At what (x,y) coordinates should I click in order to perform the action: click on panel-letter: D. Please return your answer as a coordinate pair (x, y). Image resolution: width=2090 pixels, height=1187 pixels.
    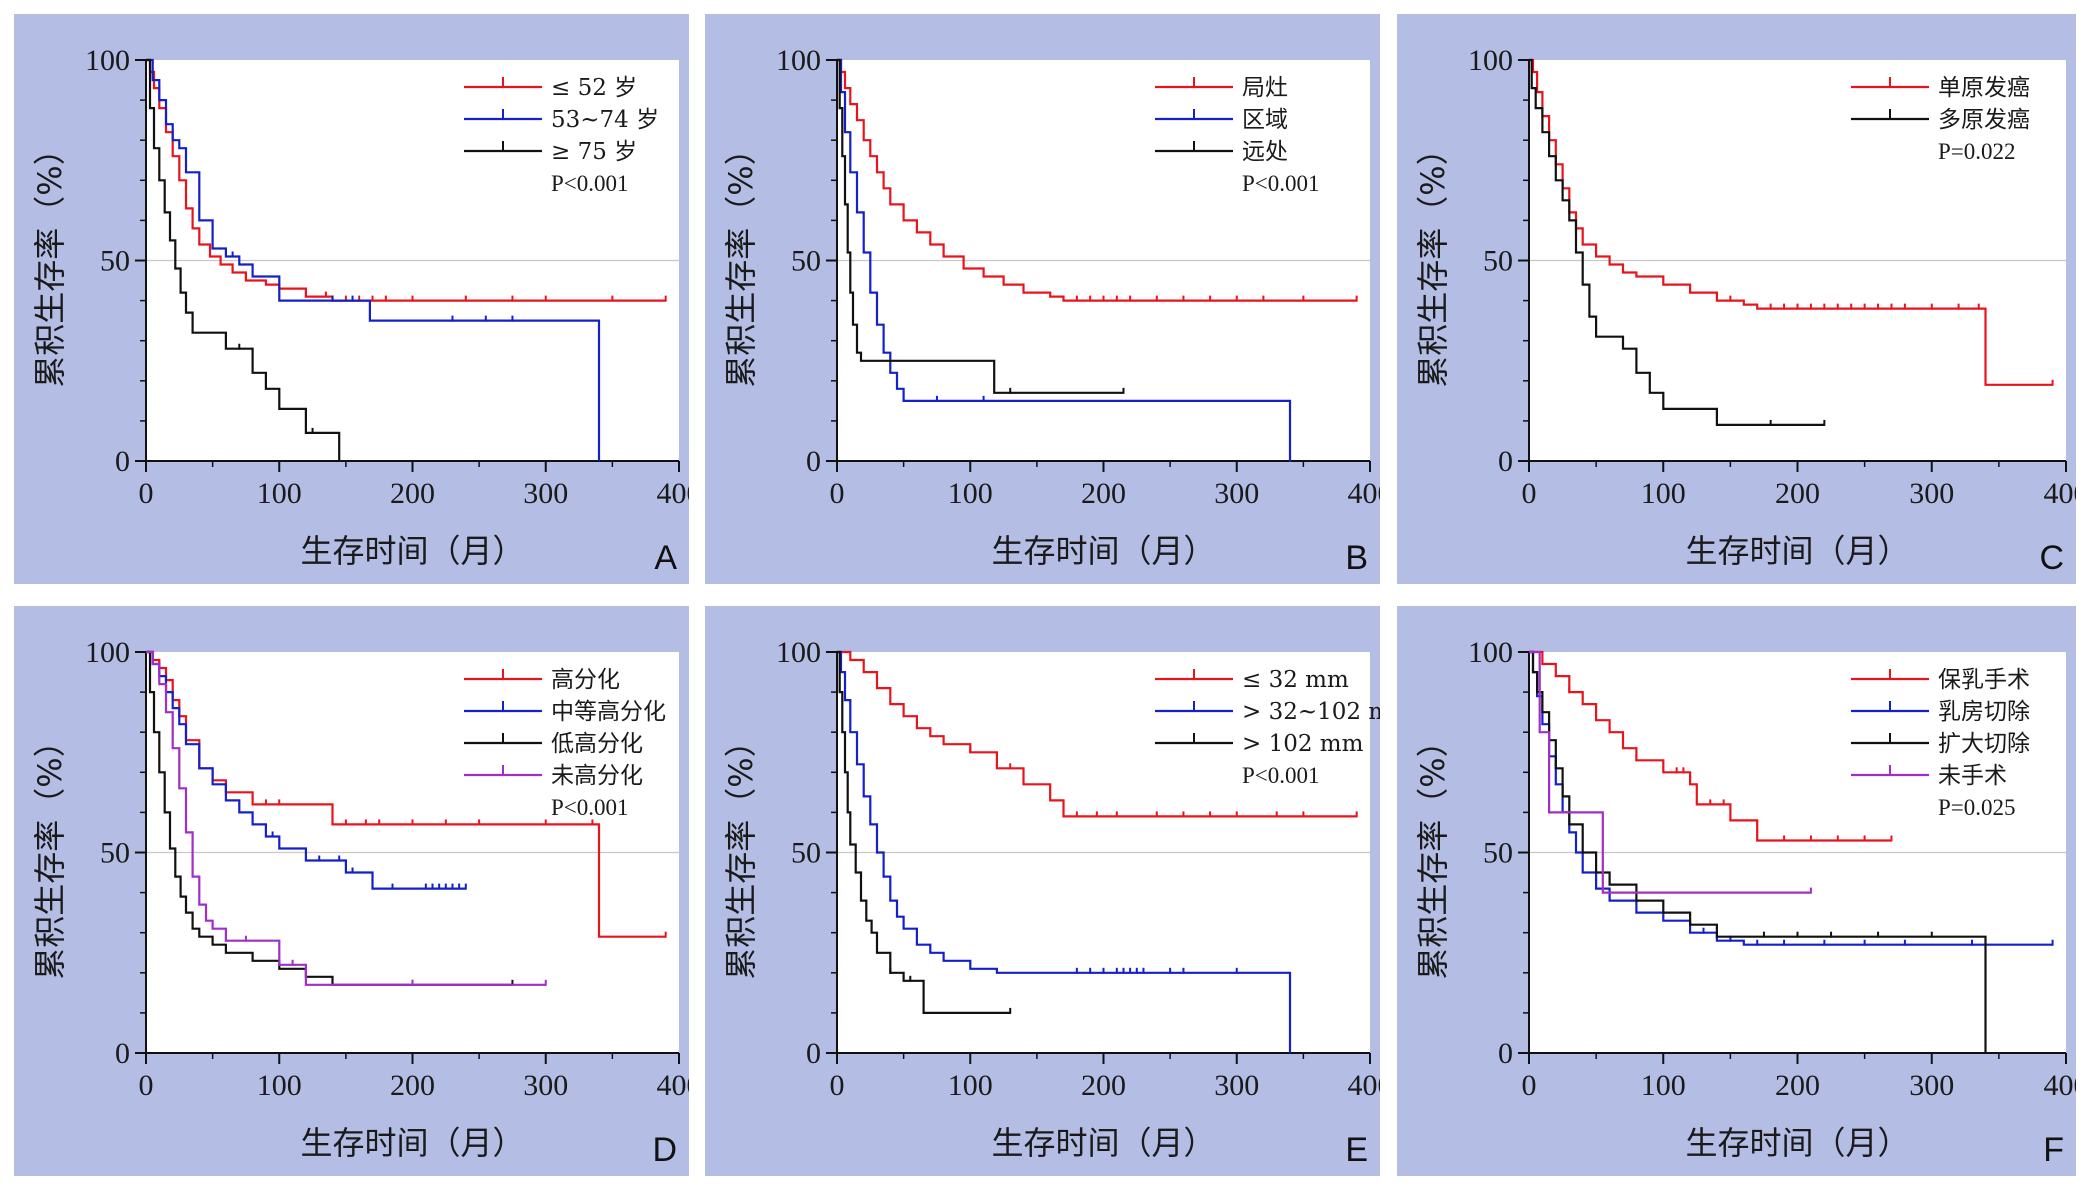
    Looking at the image, I should click on (664, 1150).